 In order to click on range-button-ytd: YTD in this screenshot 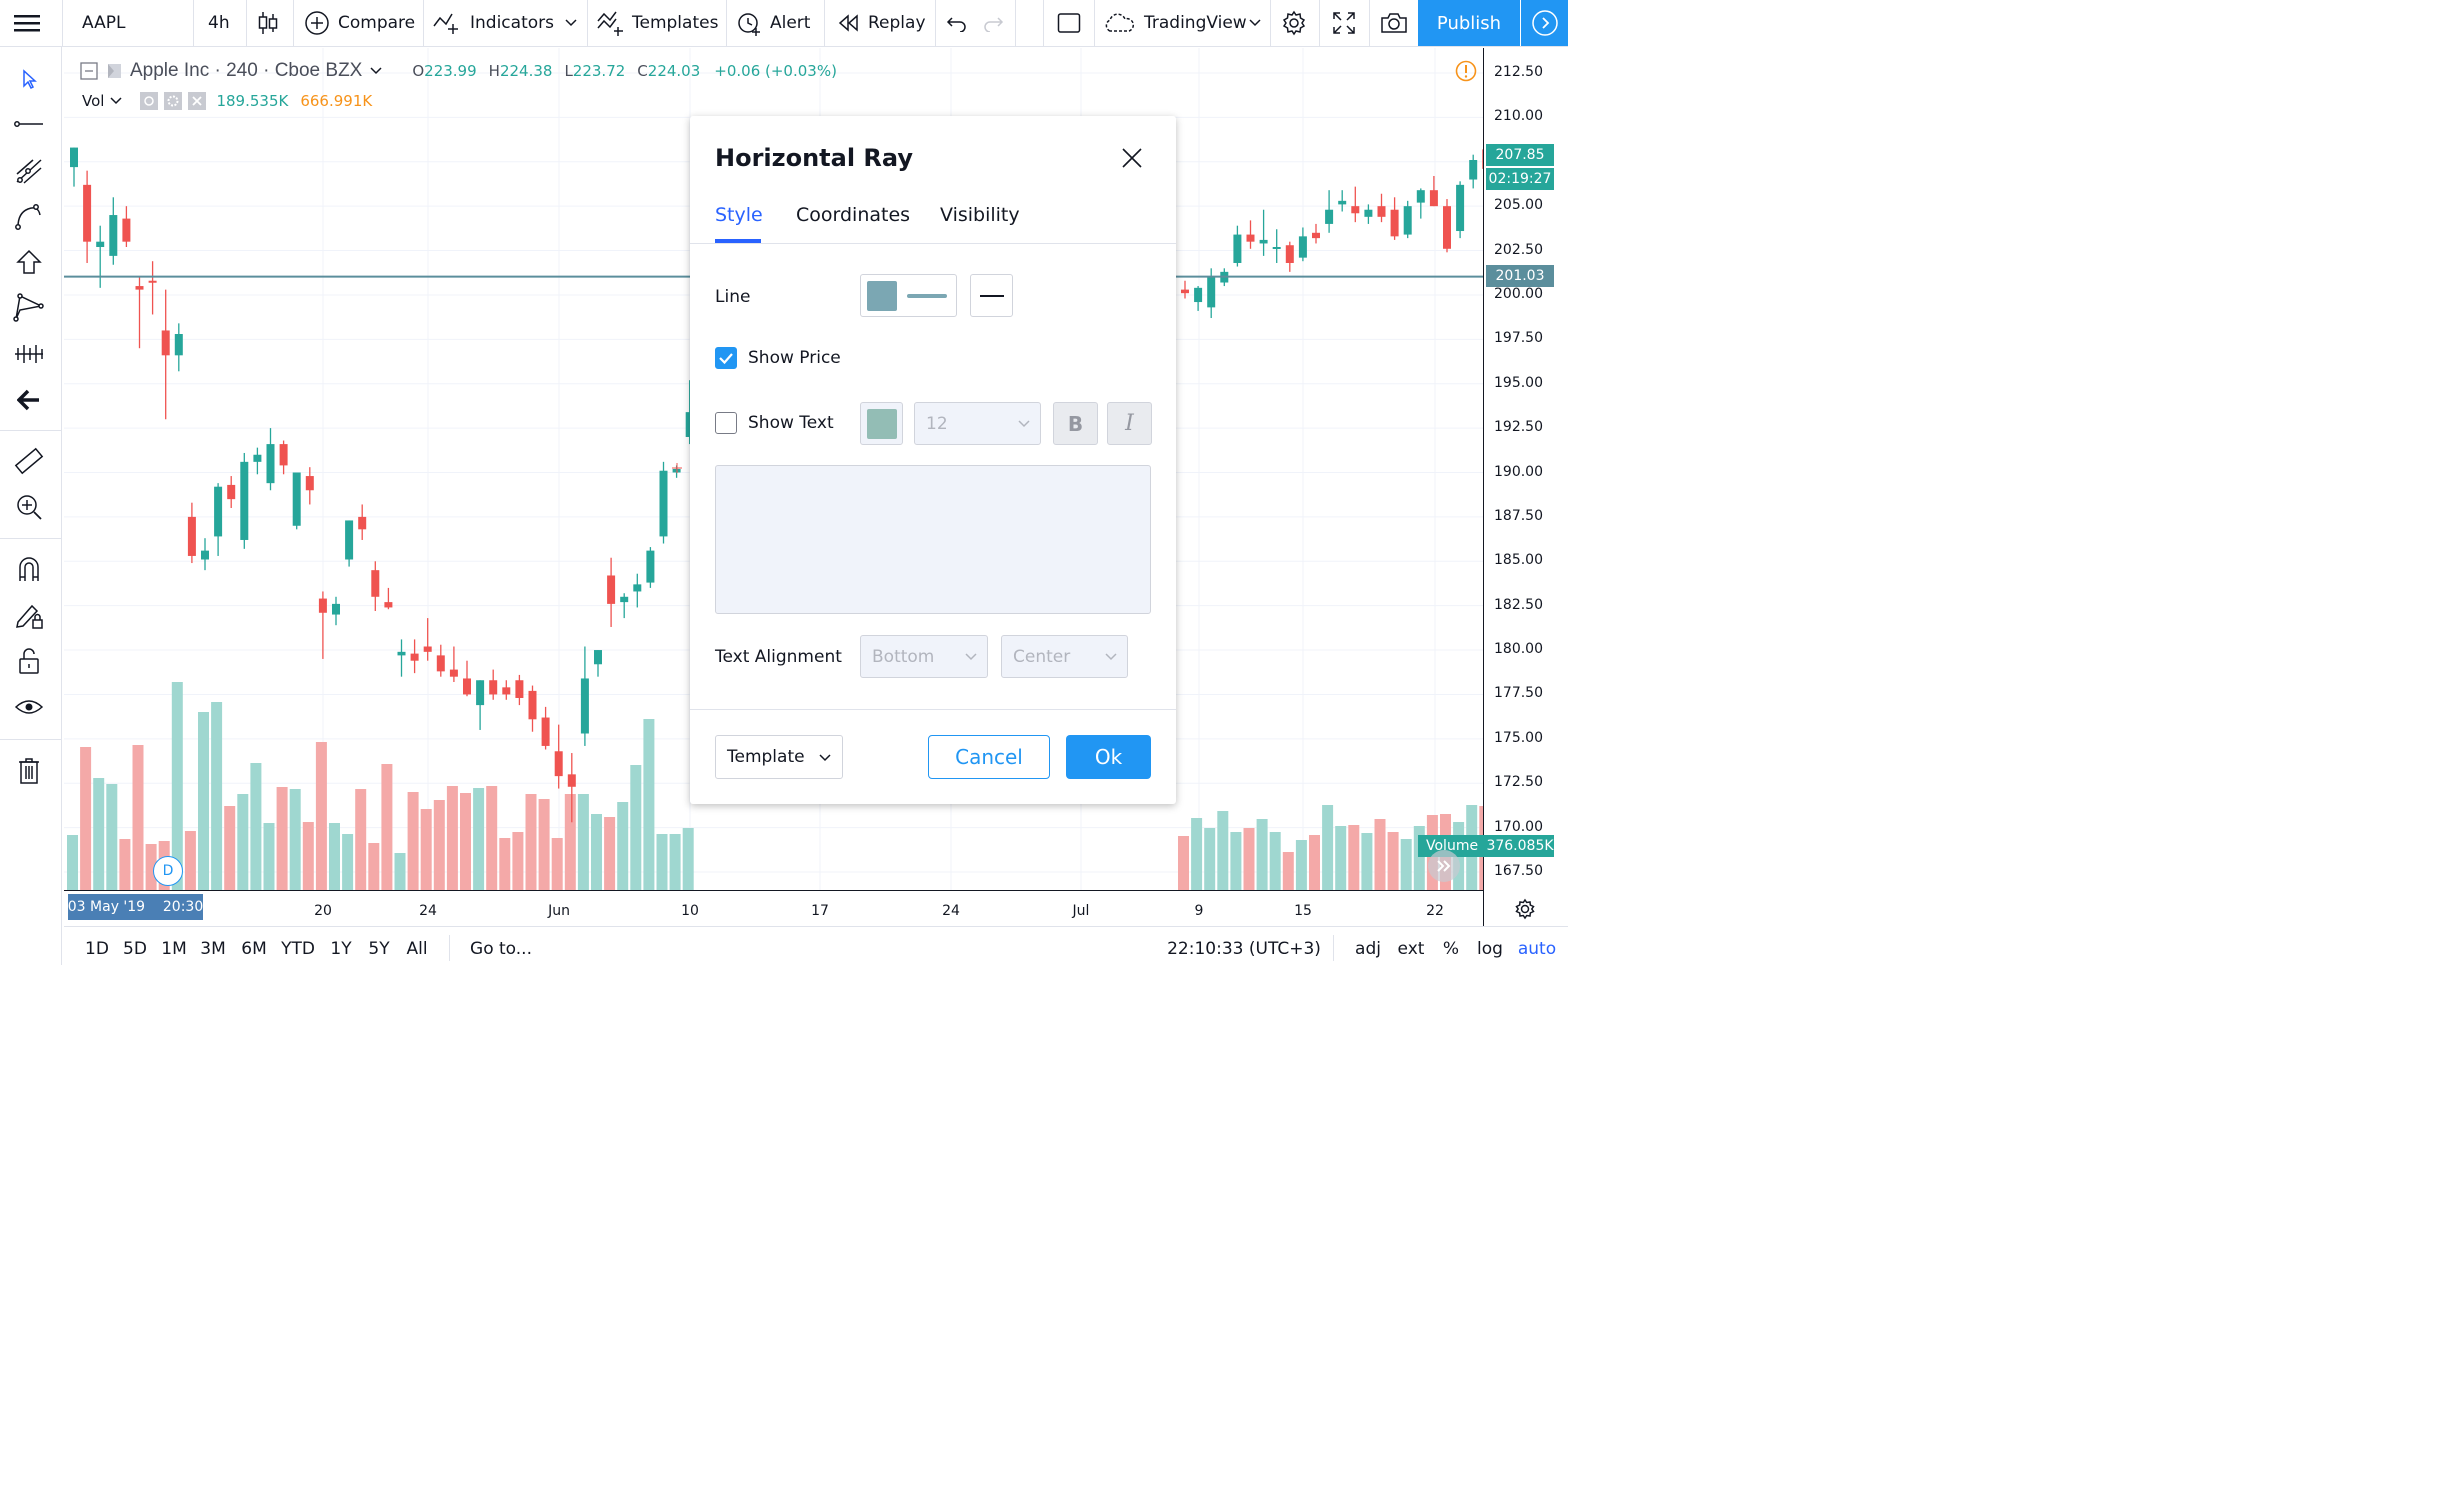, I will do `click(298, 949)`.